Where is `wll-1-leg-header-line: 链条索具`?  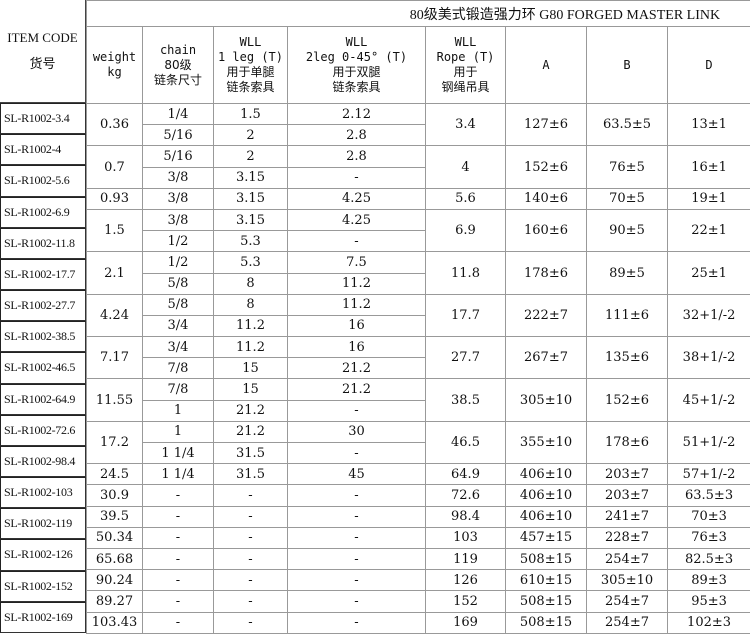 wll-1-leg-header-line: 链条索具 is located at coordinates (250, 87).